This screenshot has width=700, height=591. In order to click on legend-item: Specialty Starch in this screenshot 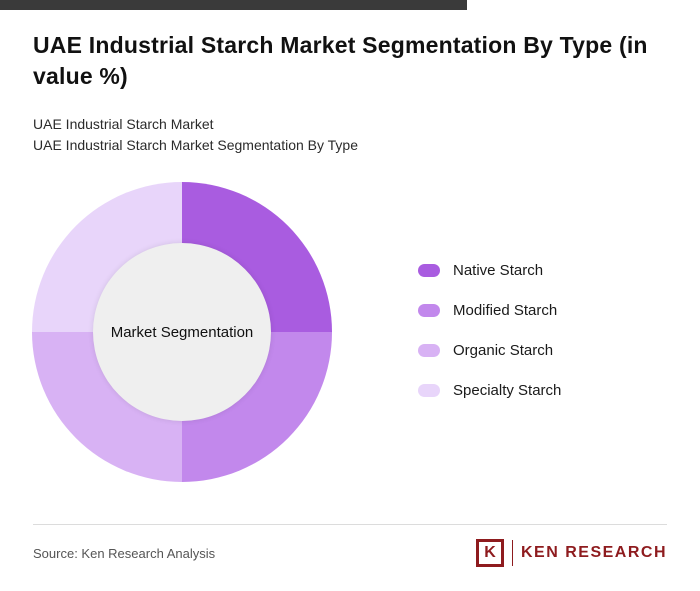, I will do `click(489, 390)`.